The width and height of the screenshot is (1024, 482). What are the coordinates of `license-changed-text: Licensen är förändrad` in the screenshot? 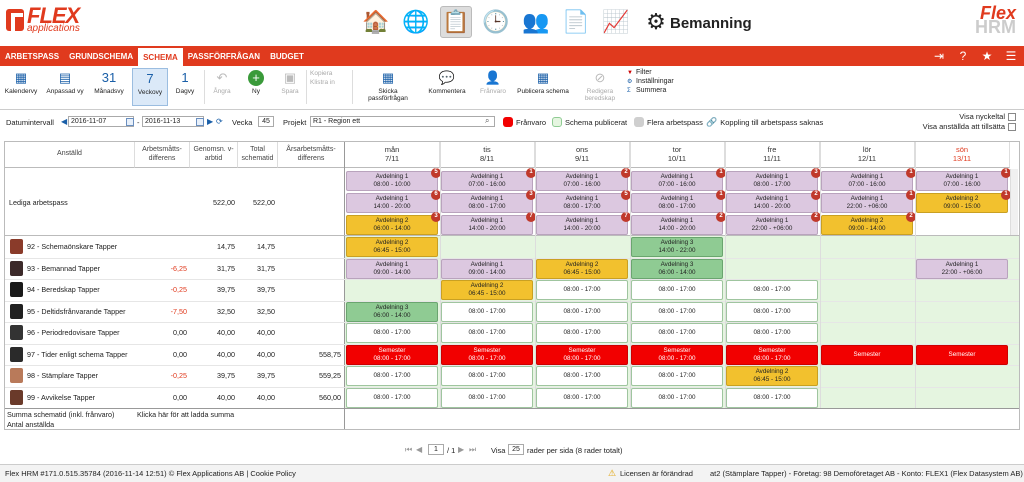 It's located at (656, 473).